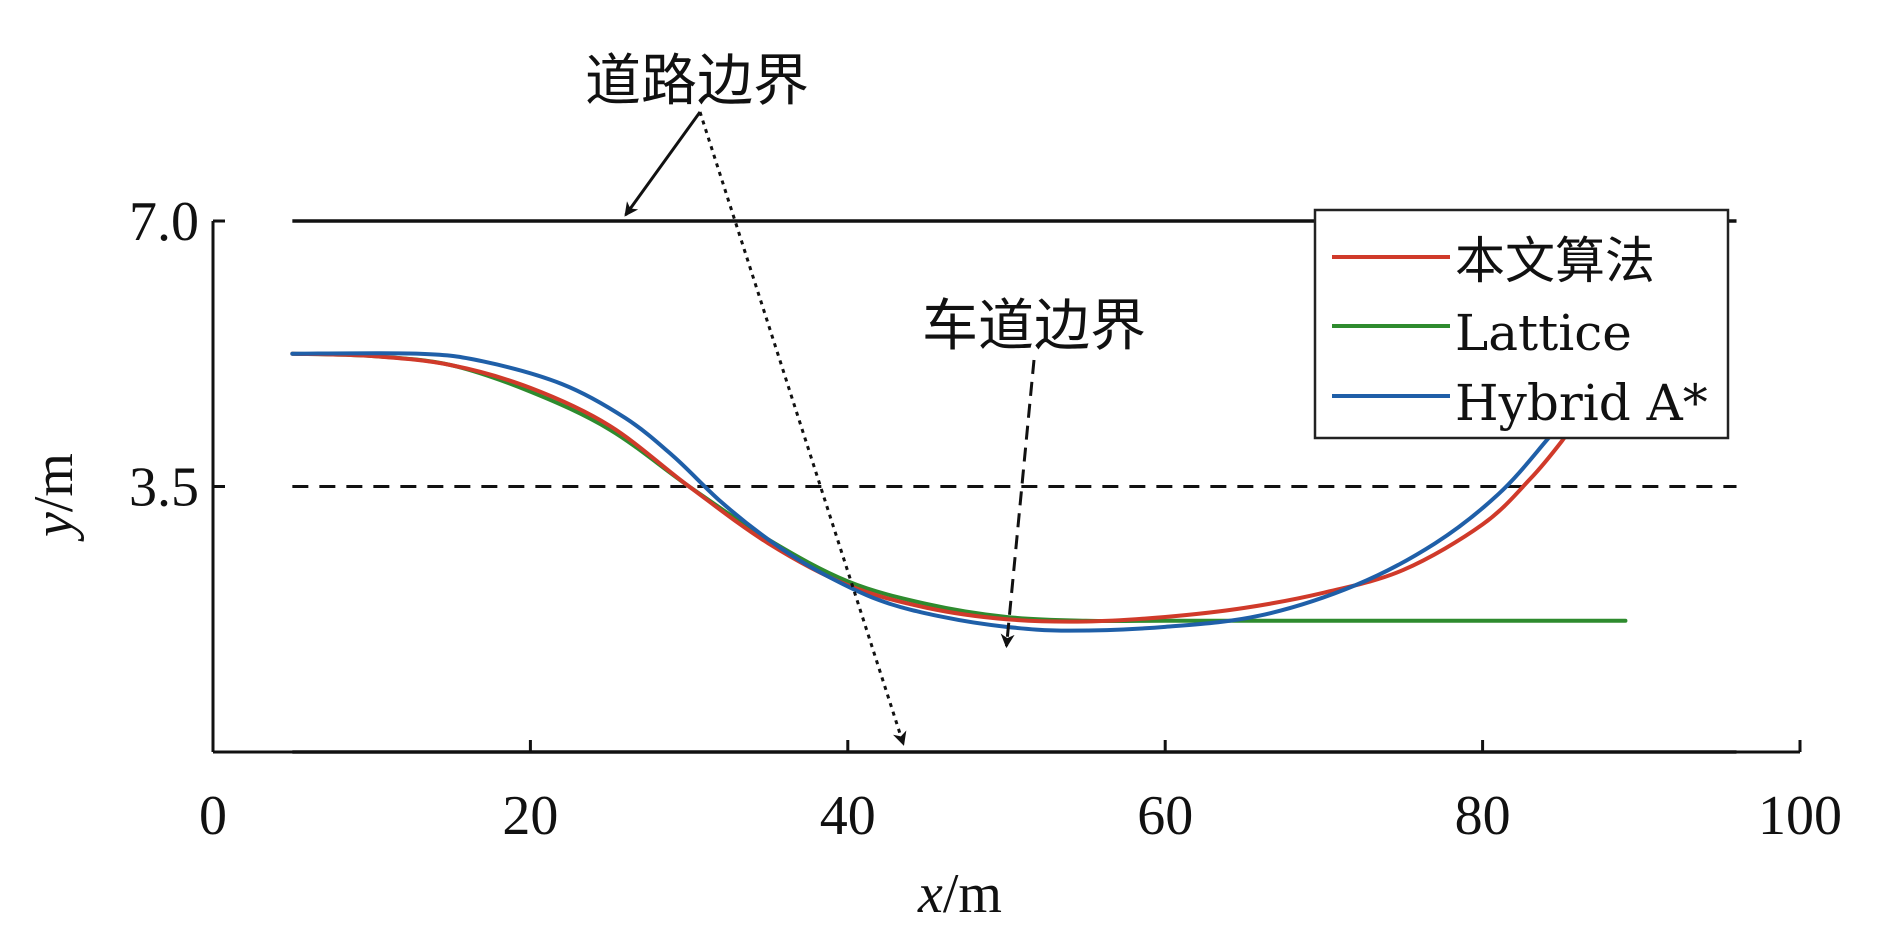  What do you see at coordinates (164, 488) in the screenshot?
I see `y-tick-label-0: 3.5` at bounding box center [164, 488].